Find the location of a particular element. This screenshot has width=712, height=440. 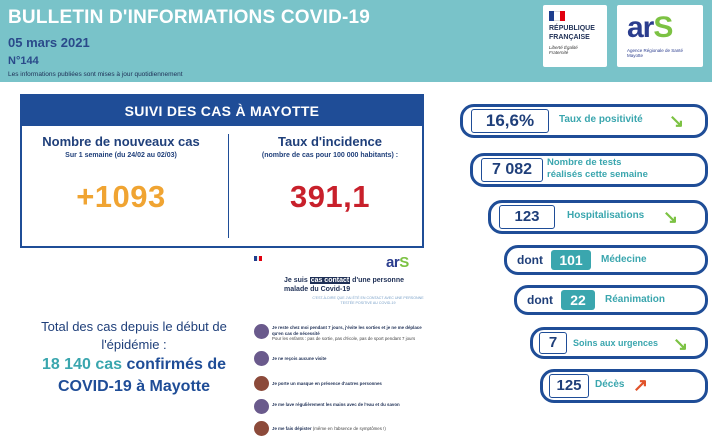

column-divider is located at coordinates (228, 186).